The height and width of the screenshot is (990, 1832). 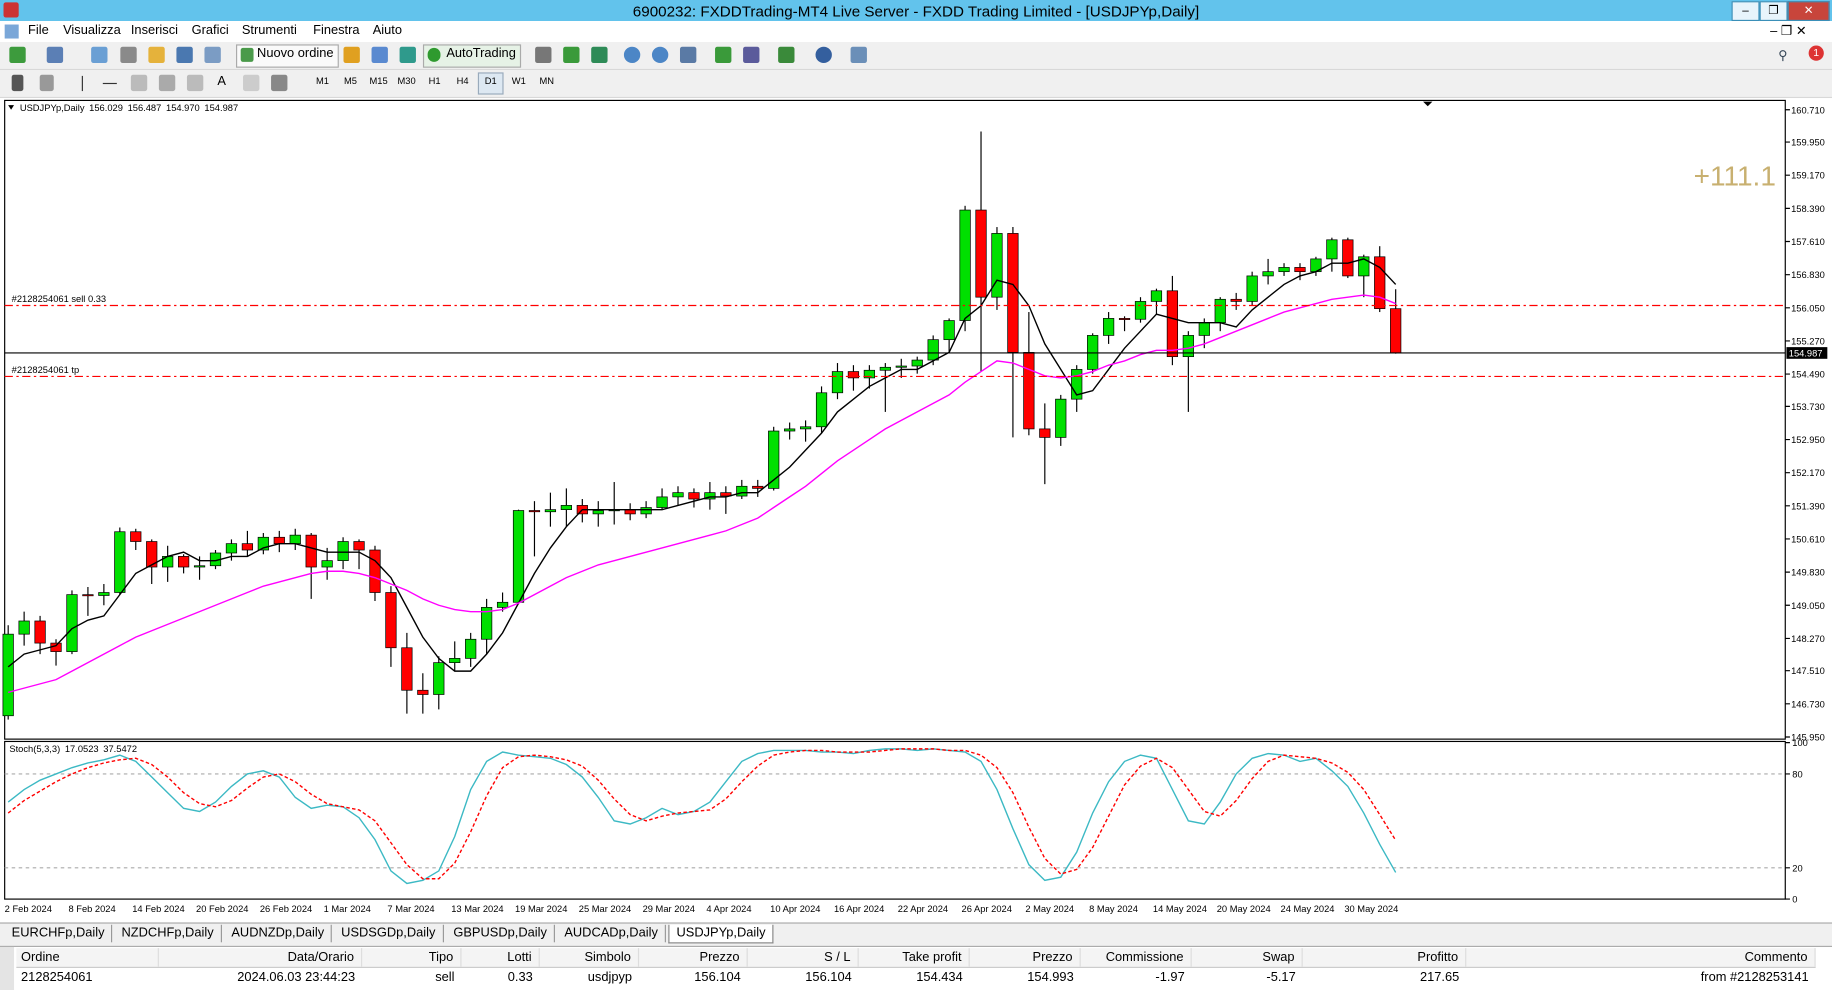 What do you see at coordinates (99, 55) in the screenshot?
I see `market-watch-button` at bounding box center [99, 55].